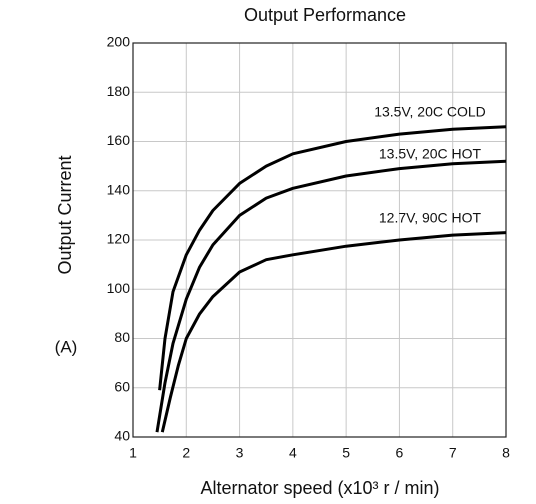  Describe the element at coordinates (122, 337) in the screenshot. I see `y-tick-label: 80` at that location.